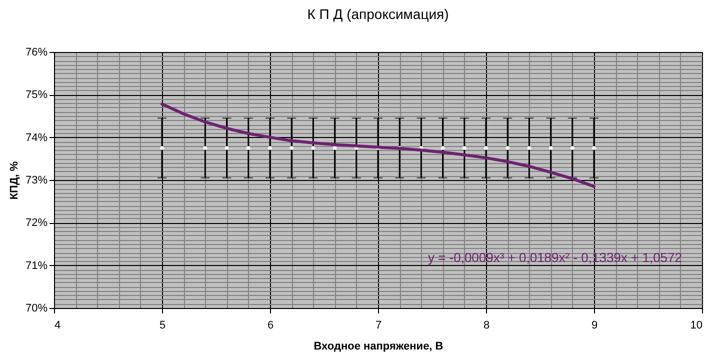  I want to click on x-tick-label: 7, so click(378, 326).